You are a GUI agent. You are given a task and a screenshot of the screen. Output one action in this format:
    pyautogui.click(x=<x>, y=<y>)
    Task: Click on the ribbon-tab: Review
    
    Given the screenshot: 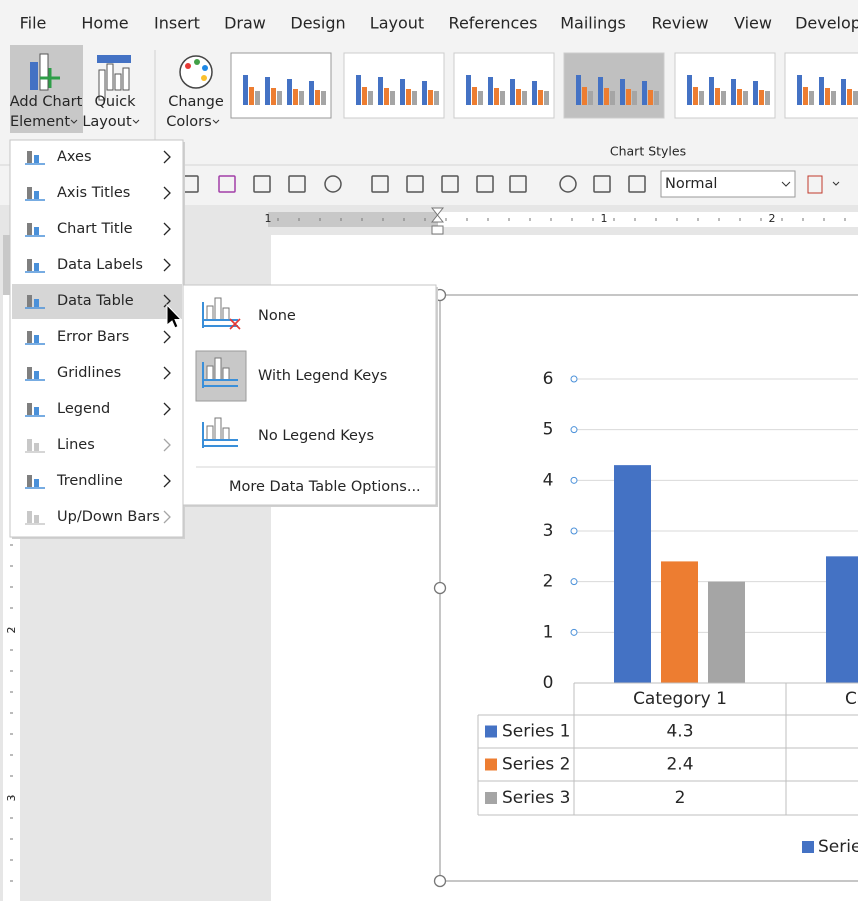 What is the action you would take?
    pyautogui.click(x=679, y=23)
    